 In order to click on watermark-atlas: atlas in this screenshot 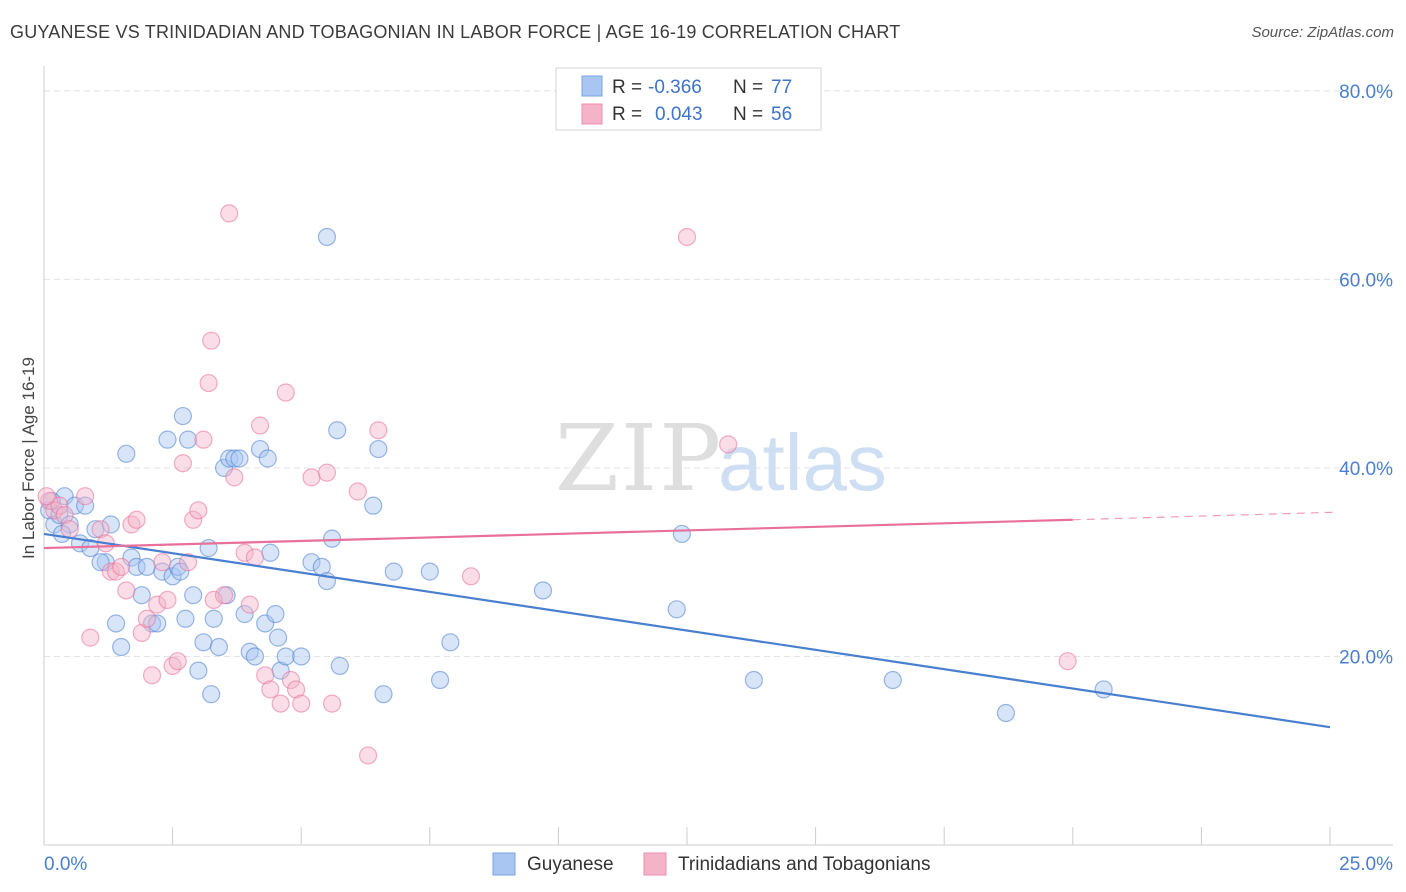, I will do `click(802, 462)`.